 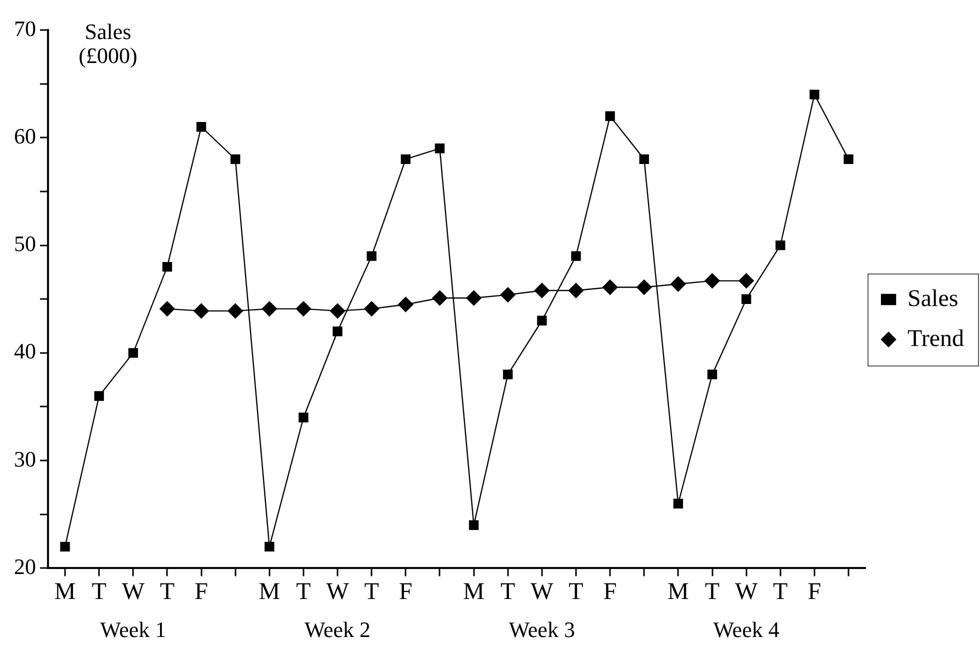 I want to click on legend-label: Sales, so click(x=933, y=299).